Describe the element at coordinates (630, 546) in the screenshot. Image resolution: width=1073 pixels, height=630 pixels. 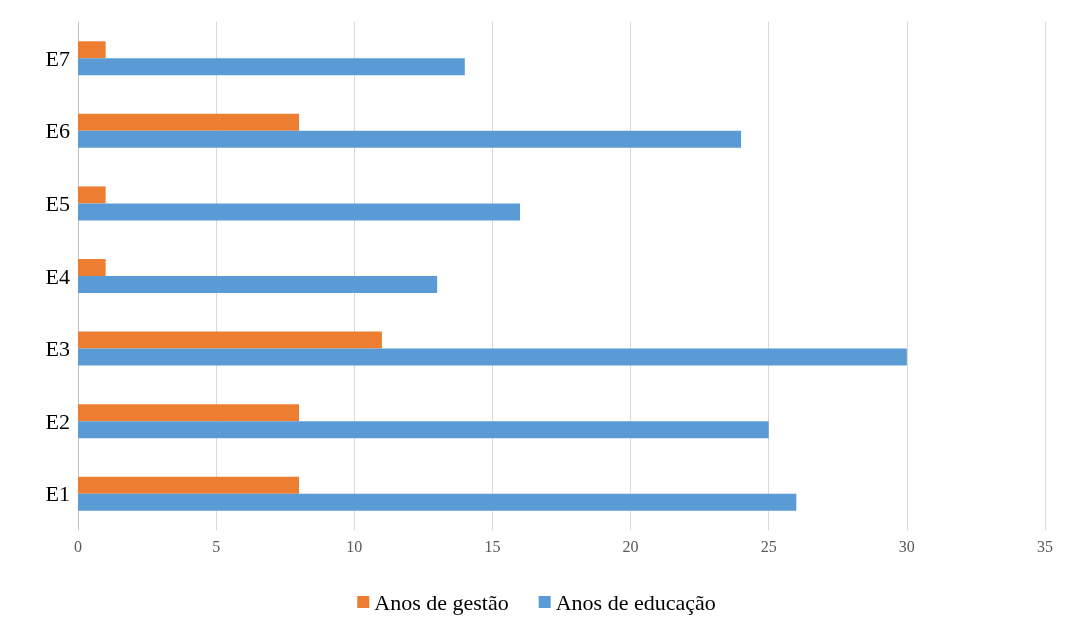
I see `x-tick-label: 20` at that location.